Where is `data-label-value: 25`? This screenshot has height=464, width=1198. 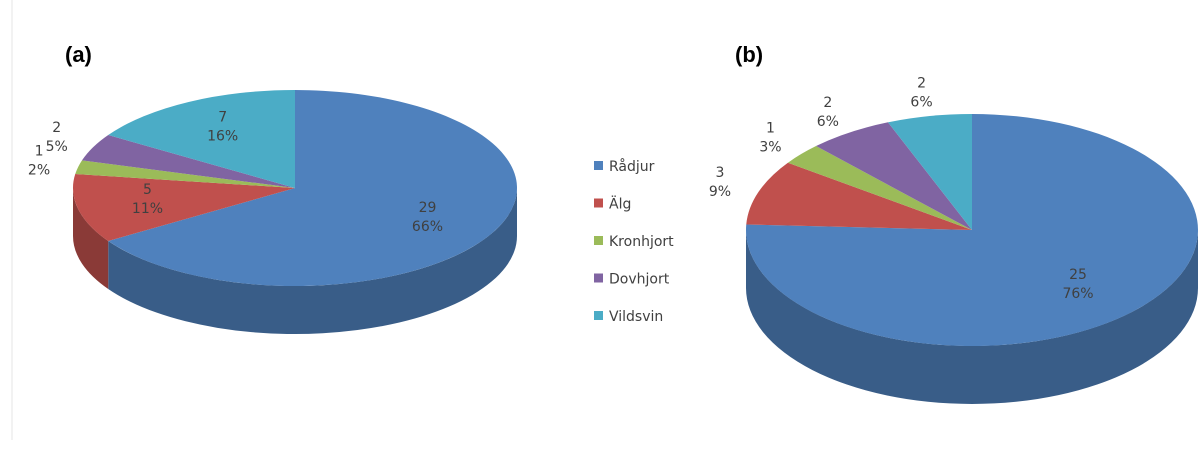 data-label-value: 25 is located at coordinates (1078, 275).